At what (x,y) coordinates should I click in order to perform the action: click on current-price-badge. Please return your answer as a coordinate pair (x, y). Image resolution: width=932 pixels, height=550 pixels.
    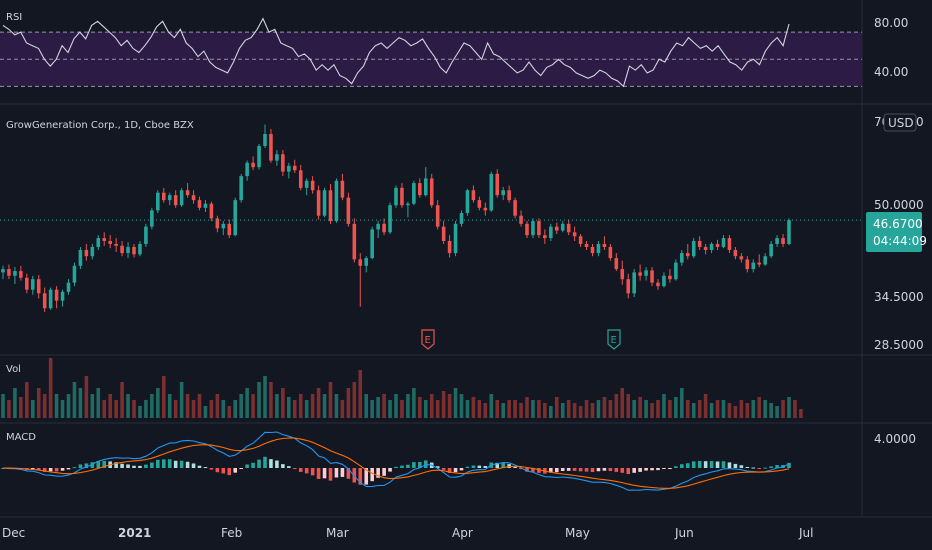
    Looking at the image, I should click on (894, 232).